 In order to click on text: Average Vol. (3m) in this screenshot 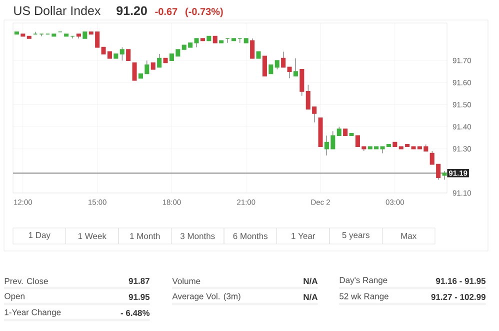, I will do `click(206, 297)`.